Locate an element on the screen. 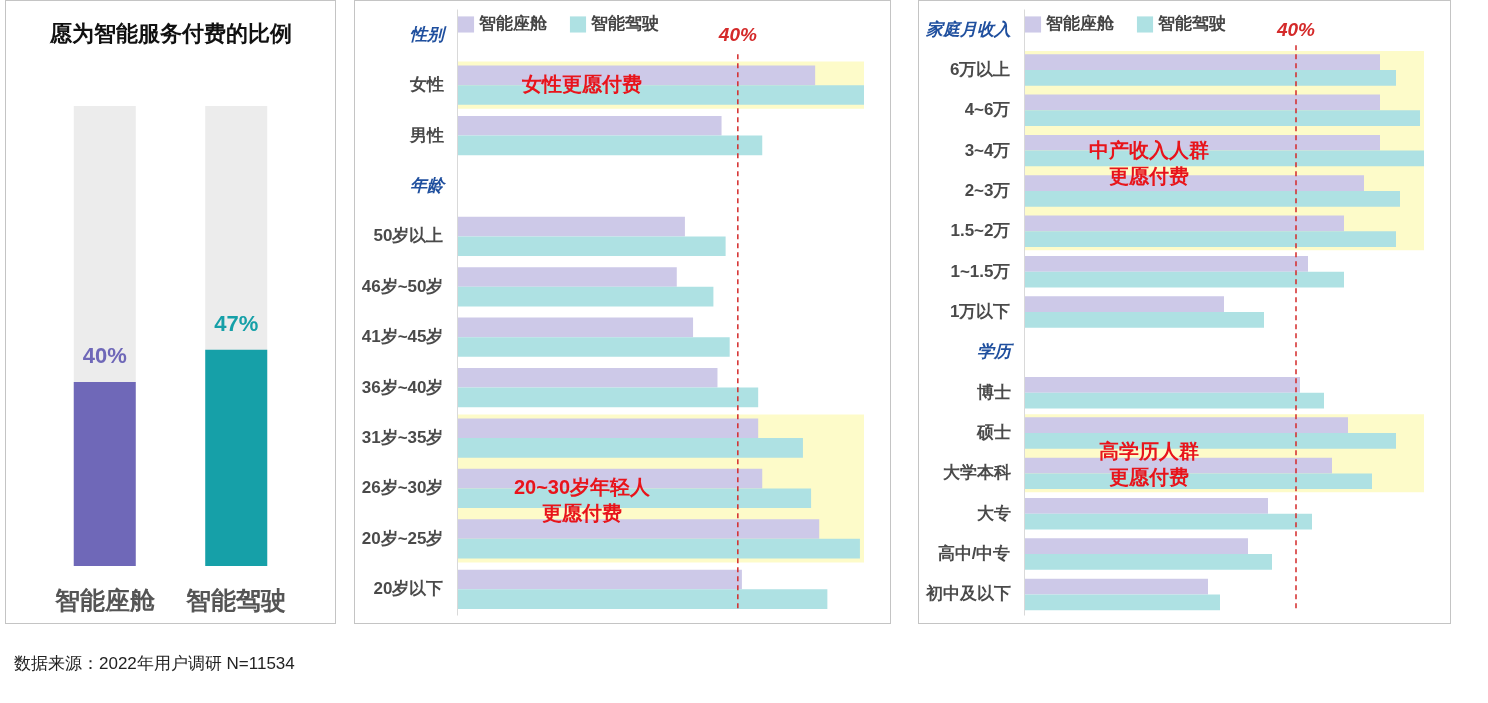 This screenshot has height=703, width=1488. y-tick-label: 大专 is located at coordinates (993, 513).